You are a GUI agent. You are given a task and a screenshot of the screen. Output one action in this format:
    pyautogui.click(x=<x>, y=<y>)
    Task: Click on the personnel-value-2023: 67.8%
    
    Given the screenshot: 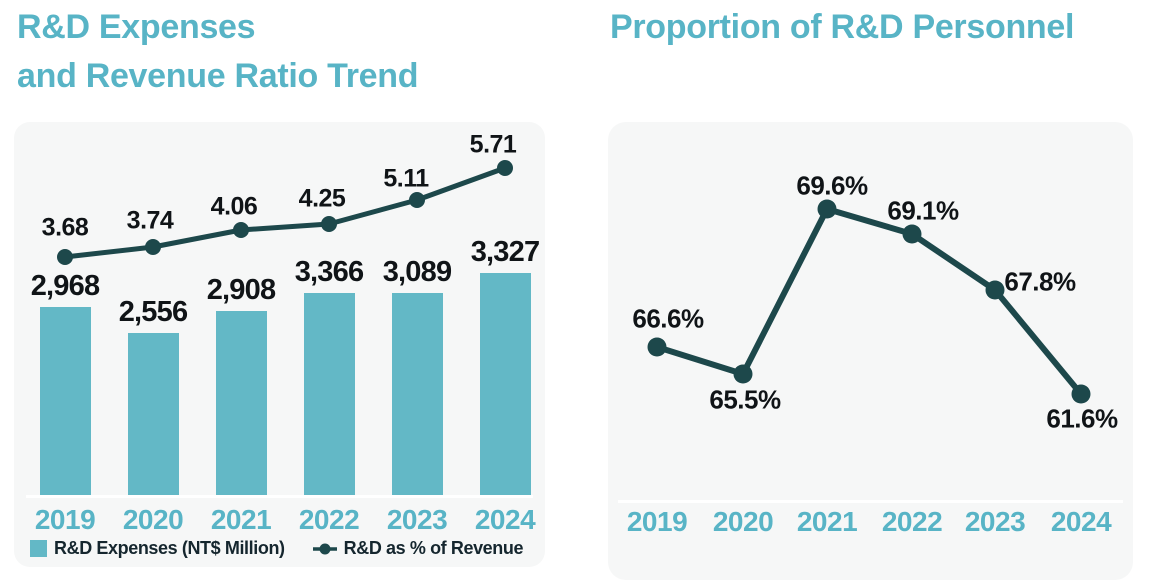 What is the action you would take?
    pyautogui.click(x=1040, y=281)
    